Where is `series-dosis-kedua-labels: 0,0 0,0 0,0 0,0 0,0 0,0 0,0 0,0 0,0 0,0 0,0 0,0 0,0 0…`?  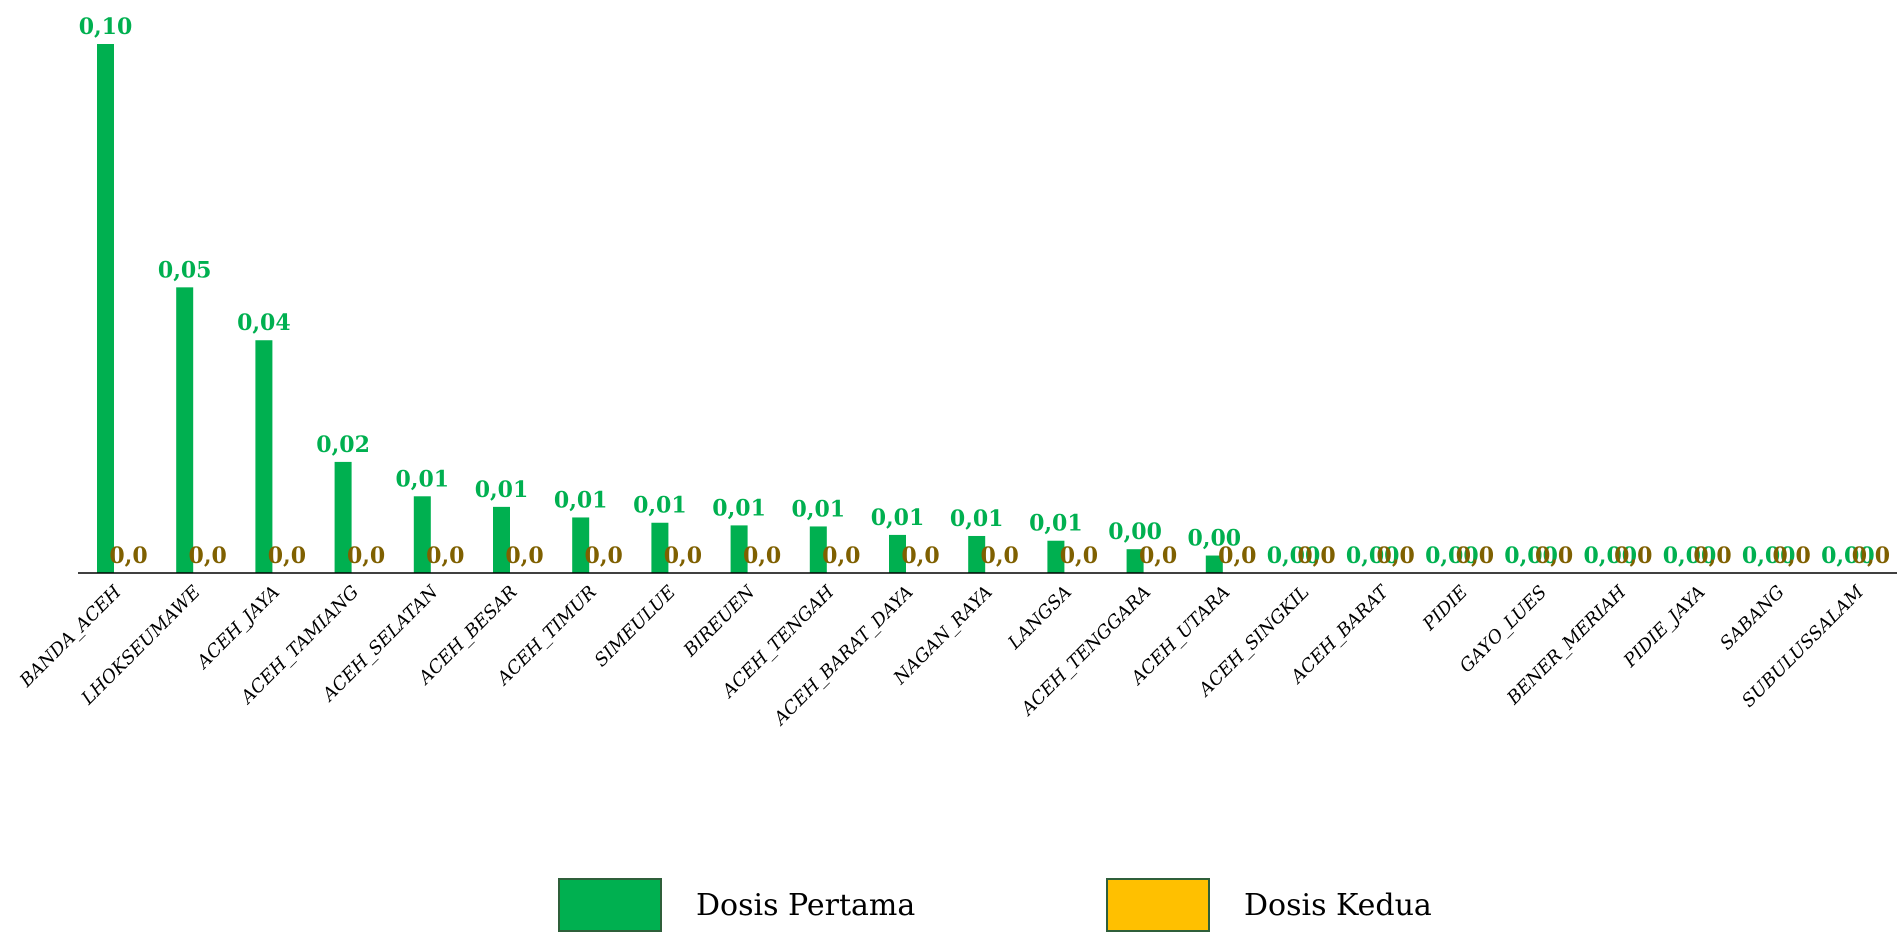 series-dosis-kedua-labels: 0,0 0,0 0,0 0,0 0,0 0,0 0,0 0,0 0,0 0,0 0,0 0,0 0,0 0… is located at coordinates (999, 556).